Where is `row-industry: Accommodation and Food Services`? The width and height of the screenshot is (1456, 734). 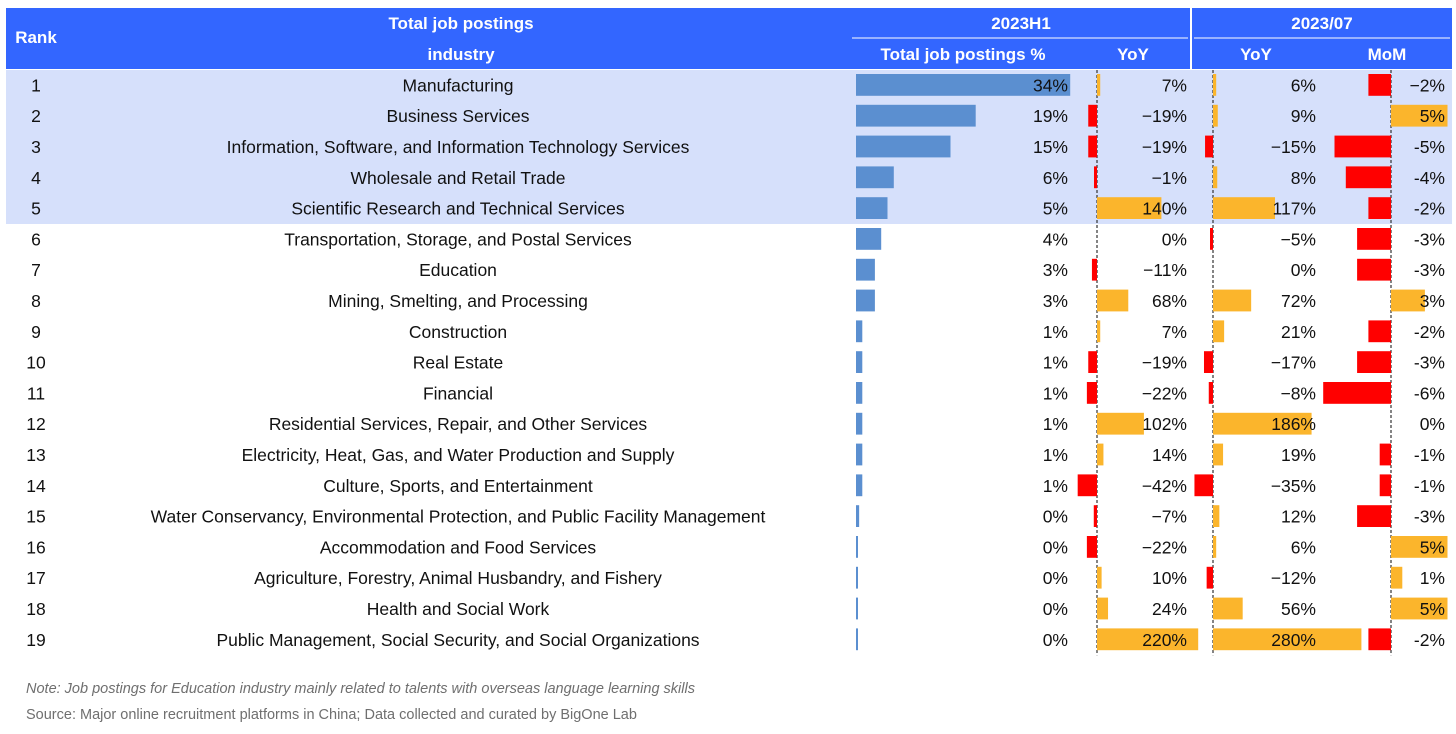
row-industry: Accommodation and Food Services is located at coordinates (458, 547).